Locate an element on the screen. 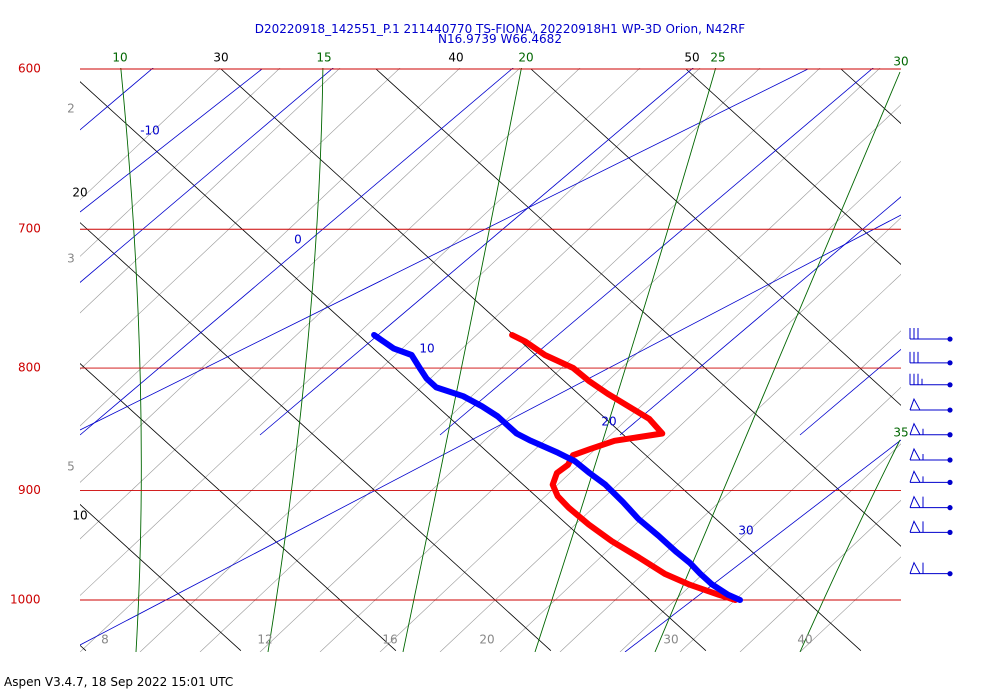  isotherm-label: 10 is located at coordinates (79, 516).